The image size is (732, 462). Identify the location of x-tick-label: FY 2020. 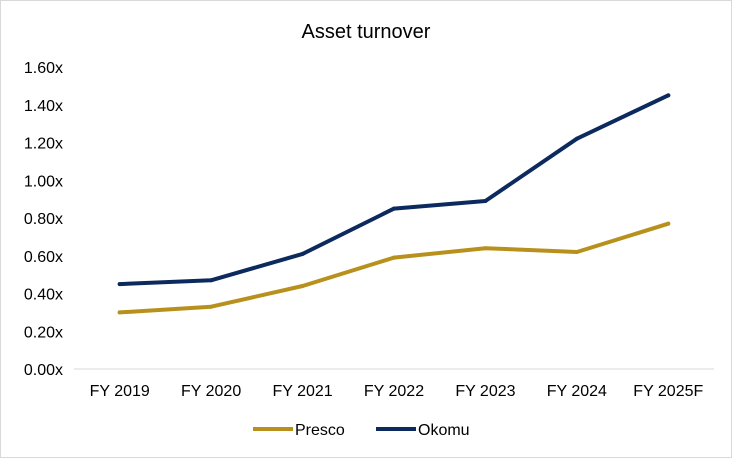
(211, 391).